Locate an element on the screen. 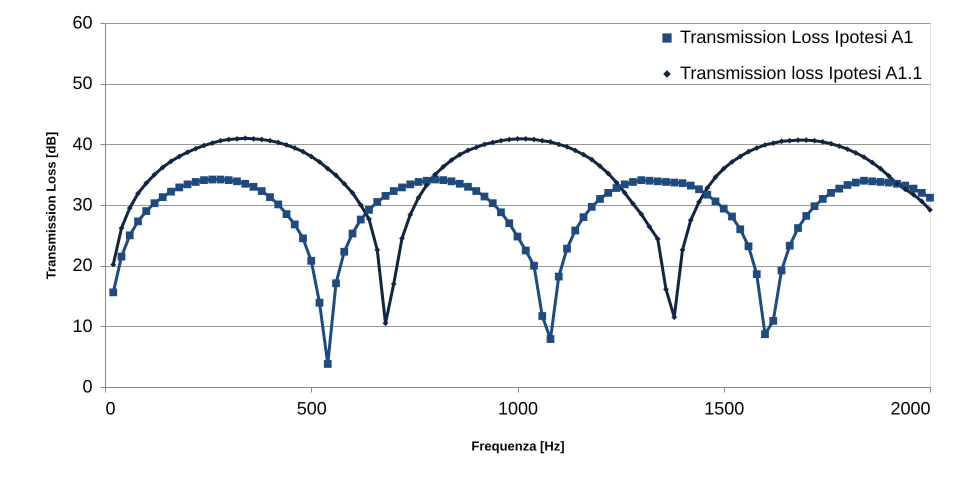 The height and width of the screenshot is (495, 963). legend-label: Transmission Loss Ipotesi A1 is located at coordinates (797, 37).